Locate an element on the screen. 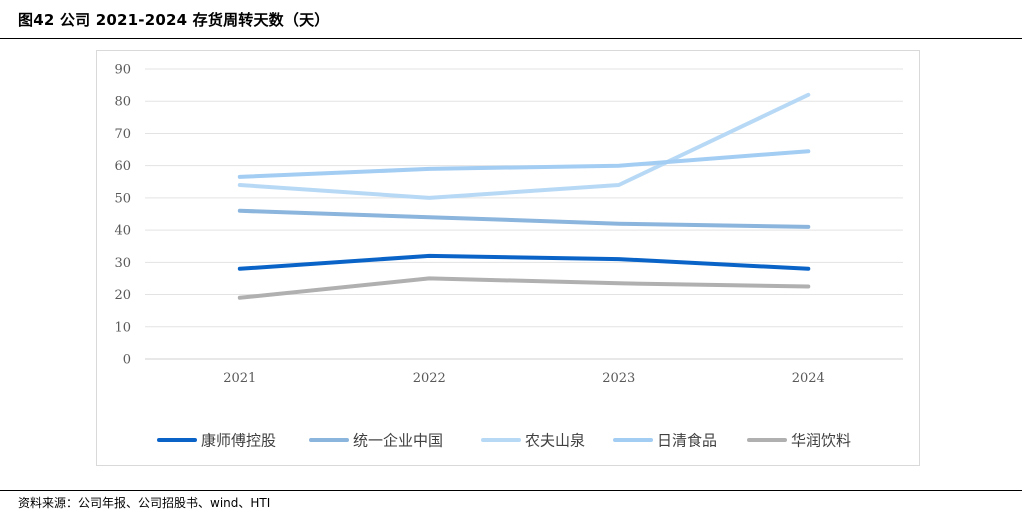 The height and width of the screenshot is (515, 1022). legend-label: 农夫山泉 is located at coordinates (555, 441).